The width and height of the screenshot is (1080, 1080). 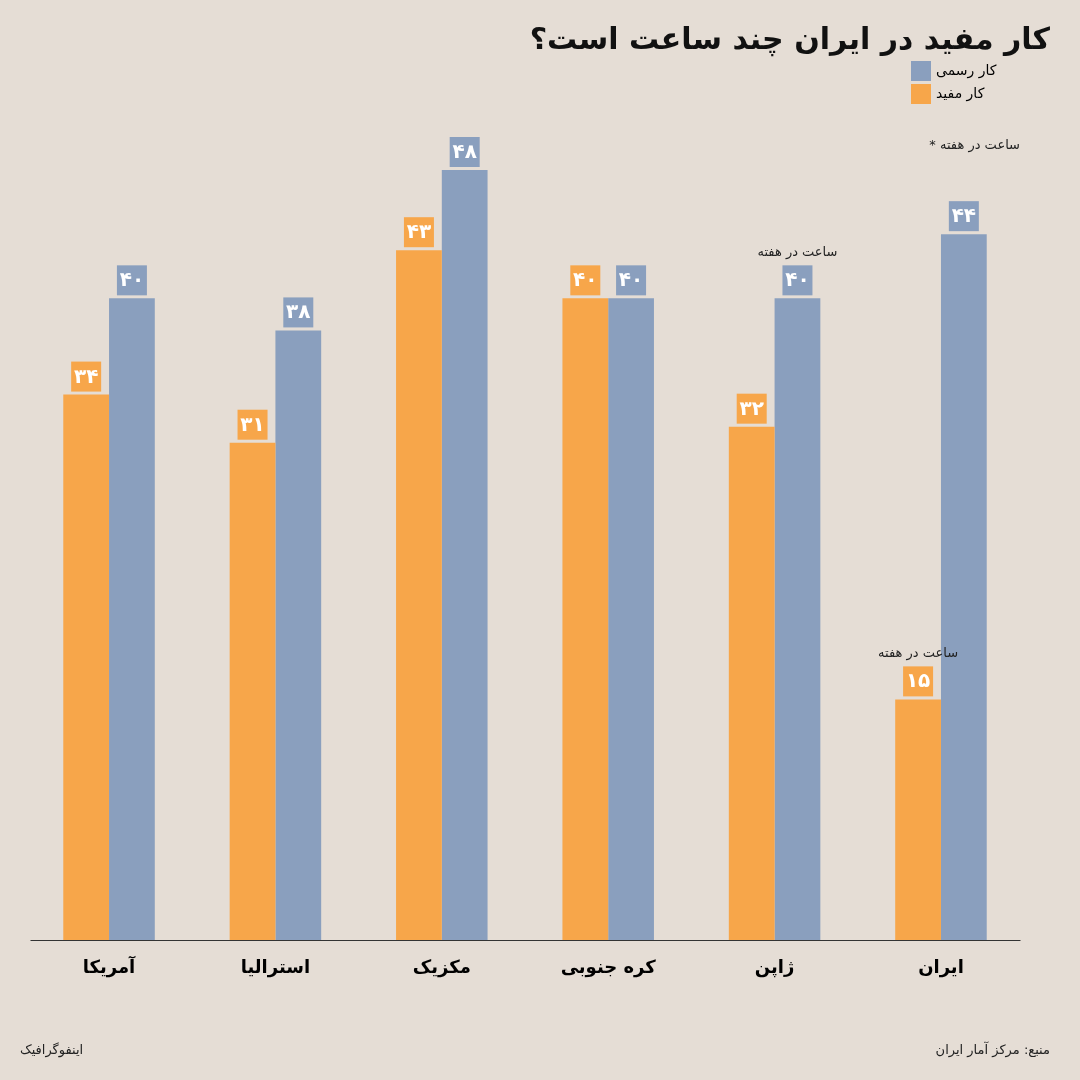 What do you see at coordinates (964, 215) in the screenshot?
I see `data-label: ۴۴` at bounding box center [964, 215].